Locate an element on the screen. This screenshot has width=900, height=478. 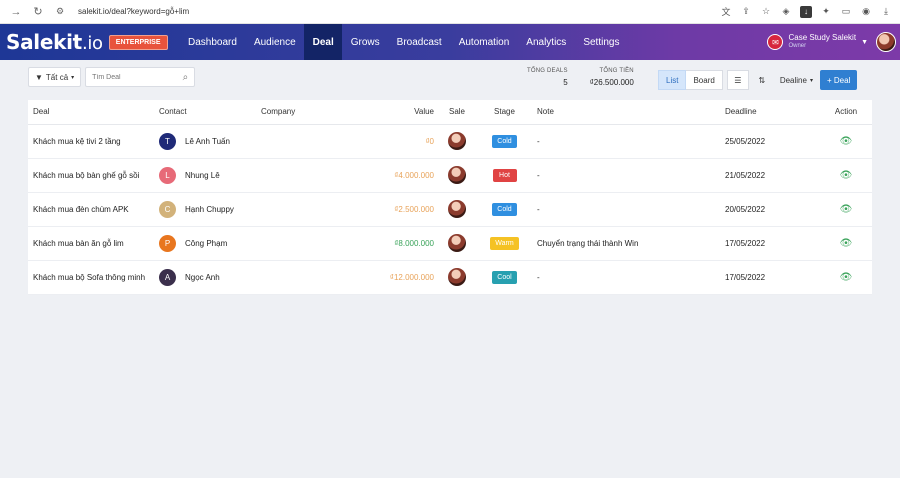
address-bar: salekit.io/deal?keyword=gỗ+lim is located at coordinates (134, 11).